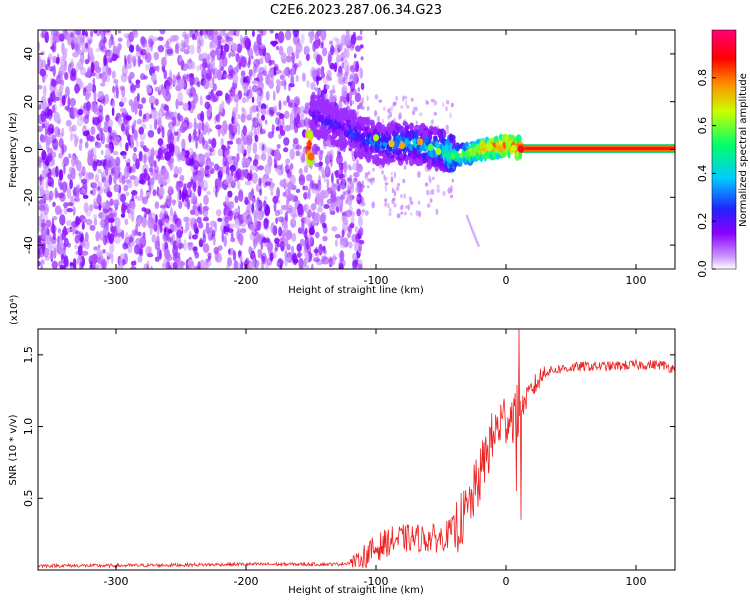 The image size is (750, 600). I want to click on x-tick-label: 100, so click(636, 280).